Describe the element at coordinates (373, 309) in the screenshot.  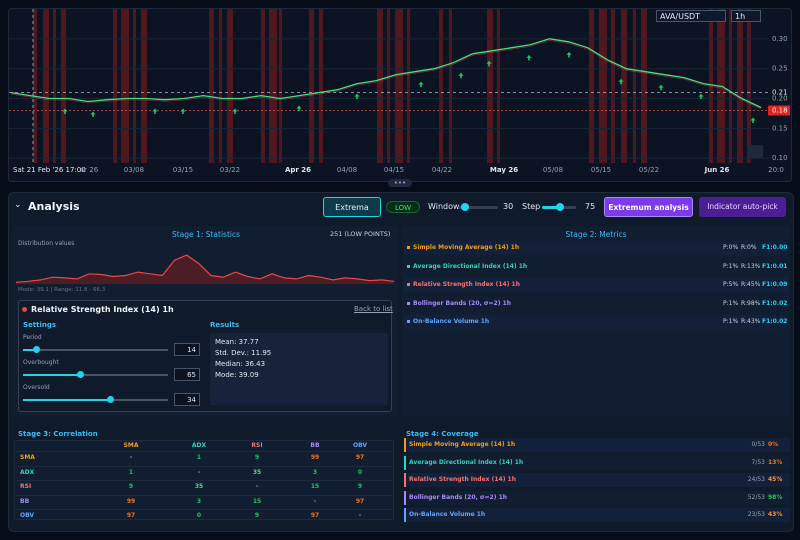
I see `back-link: Back to list` at that location.